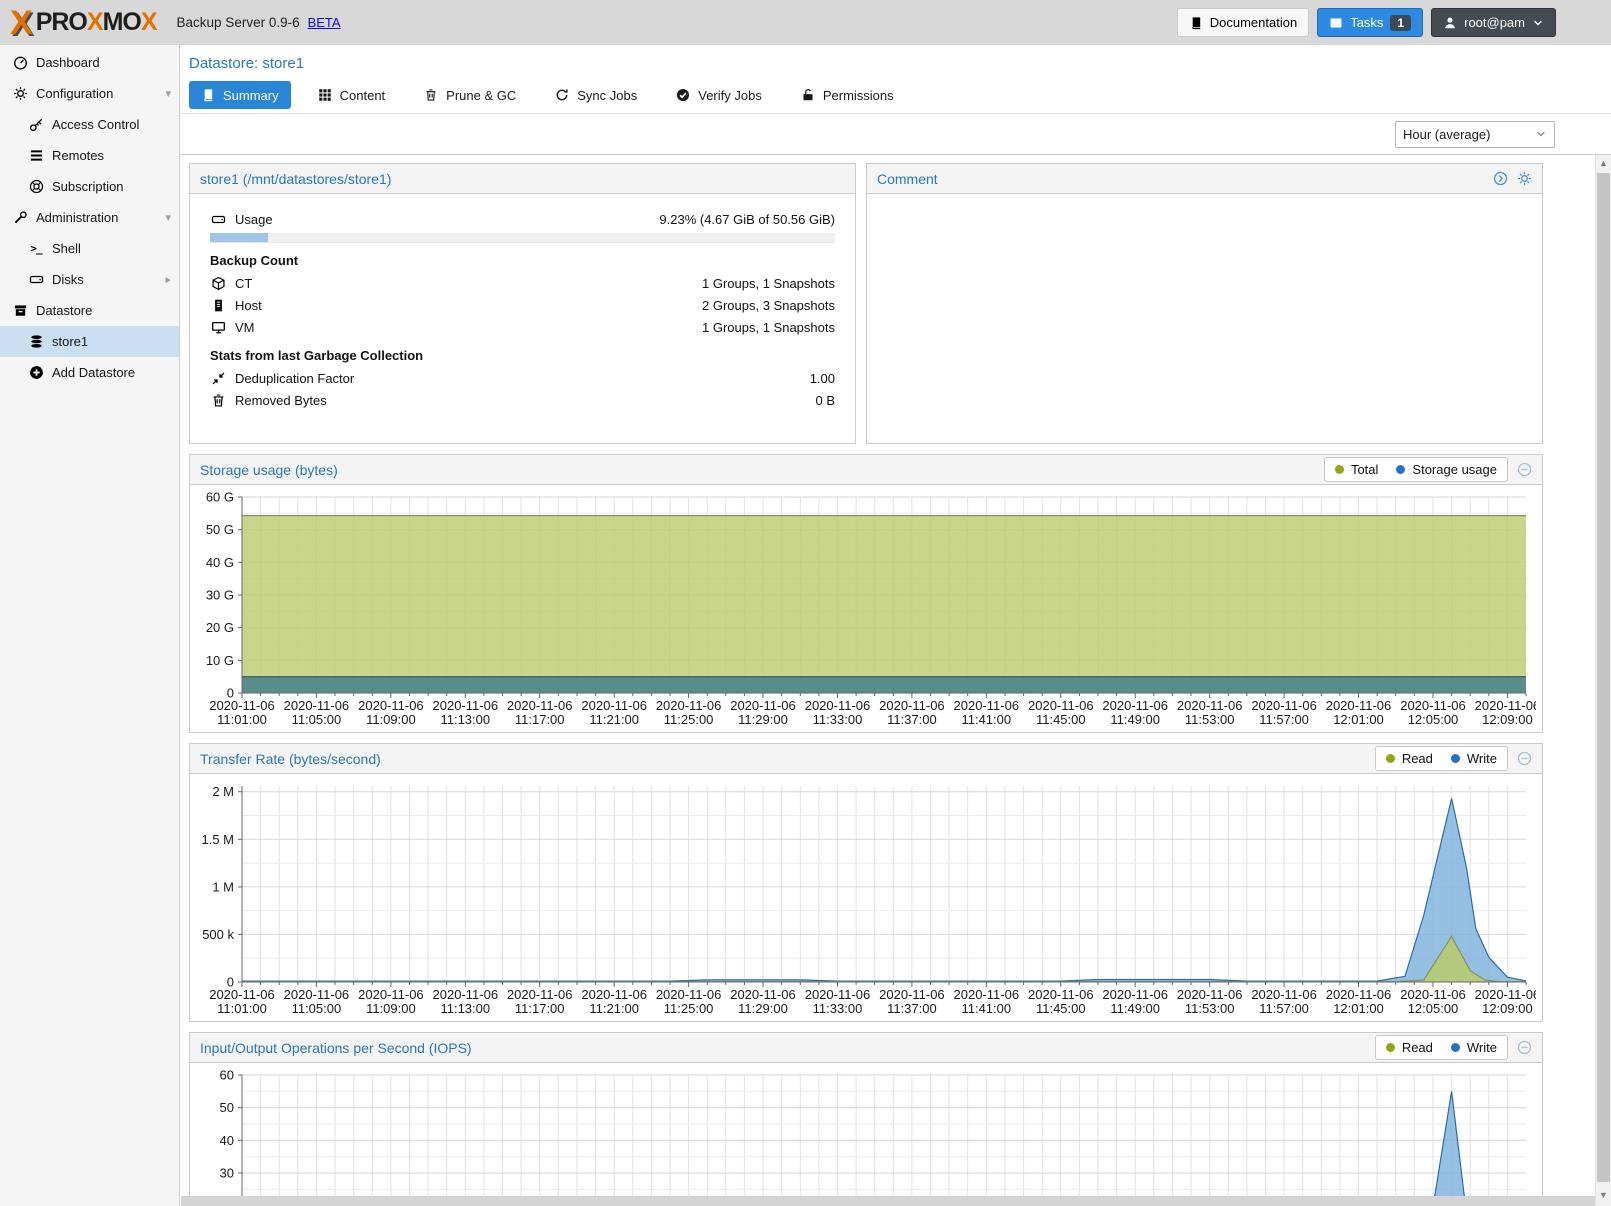  I want to click on tab-verify-jobs: Verify Jobs, so click(719, 95).